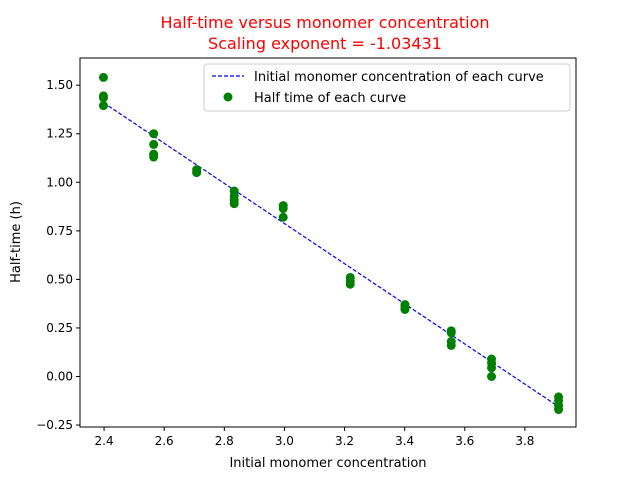 The image size is (640, 480). Describe the element at coordinates (59, 377) in the screenshot. I see `y-tick-label: 0.00` at that location.